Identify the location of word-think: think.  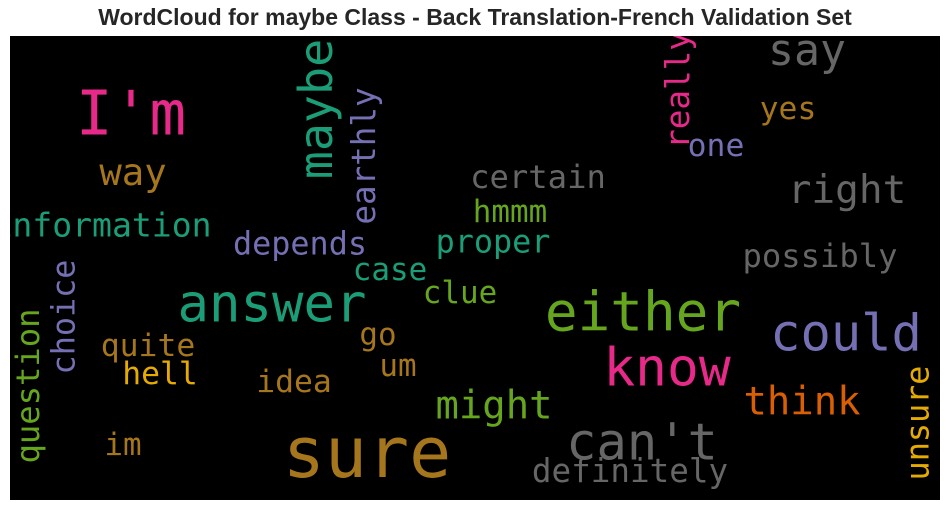
(801, 402).